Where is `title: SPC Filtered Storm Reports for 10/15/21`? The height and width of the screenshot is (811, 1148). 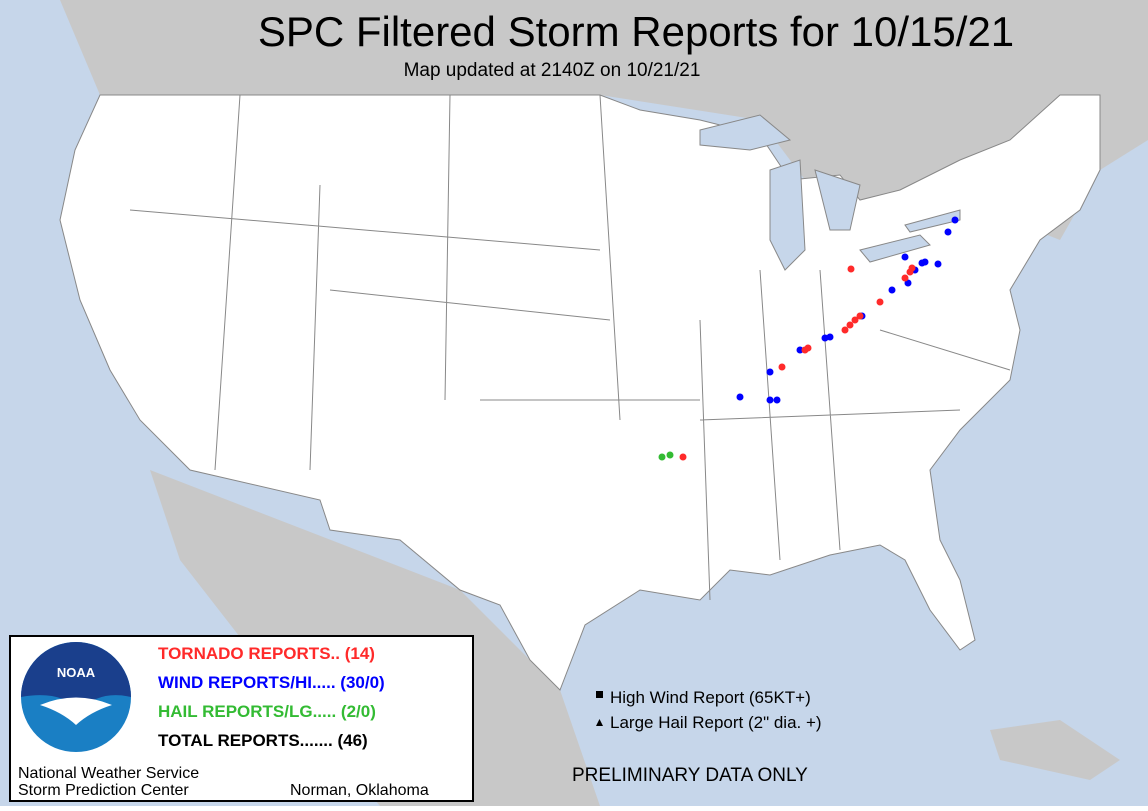
title: SPC Filtered Storm Reports for 10/15/21 is located at coordinates (636, 31).